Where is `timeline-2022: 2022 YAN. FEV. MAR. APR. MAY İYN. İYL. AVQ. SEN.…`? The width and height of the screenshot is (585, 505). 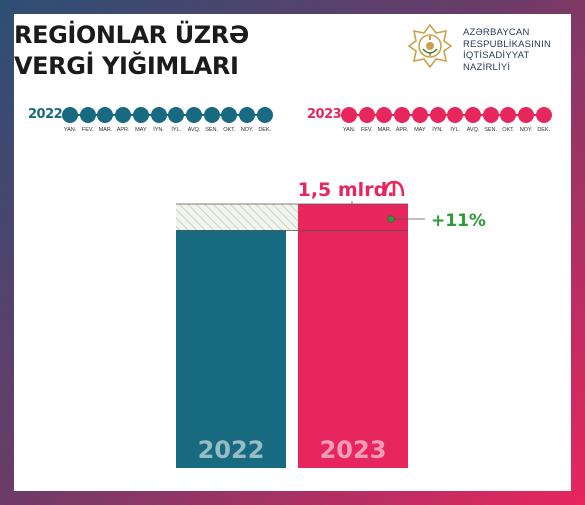
timeline-2022: 2022 YAN. FEV. MAR. APR. MAY İYN. İYL. AVQ. SEN.… is located at coordinates (153, 118).